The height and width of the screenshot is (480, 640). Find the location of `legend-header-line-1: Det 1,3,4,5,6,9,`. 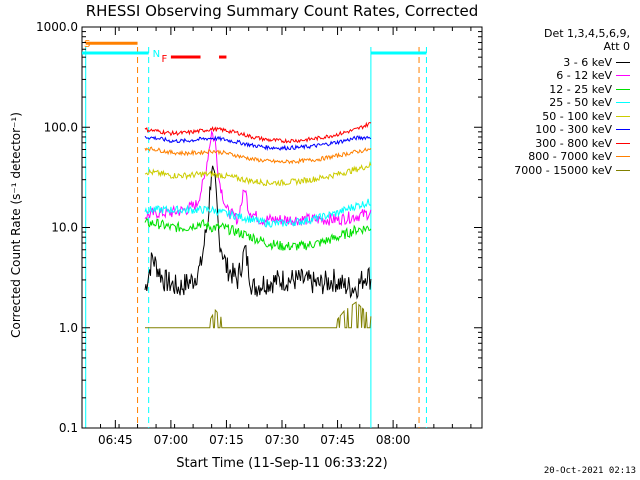

legend-header-line-1: Det 1,3,4,5,6,9, is located at coordinates (586, 33).